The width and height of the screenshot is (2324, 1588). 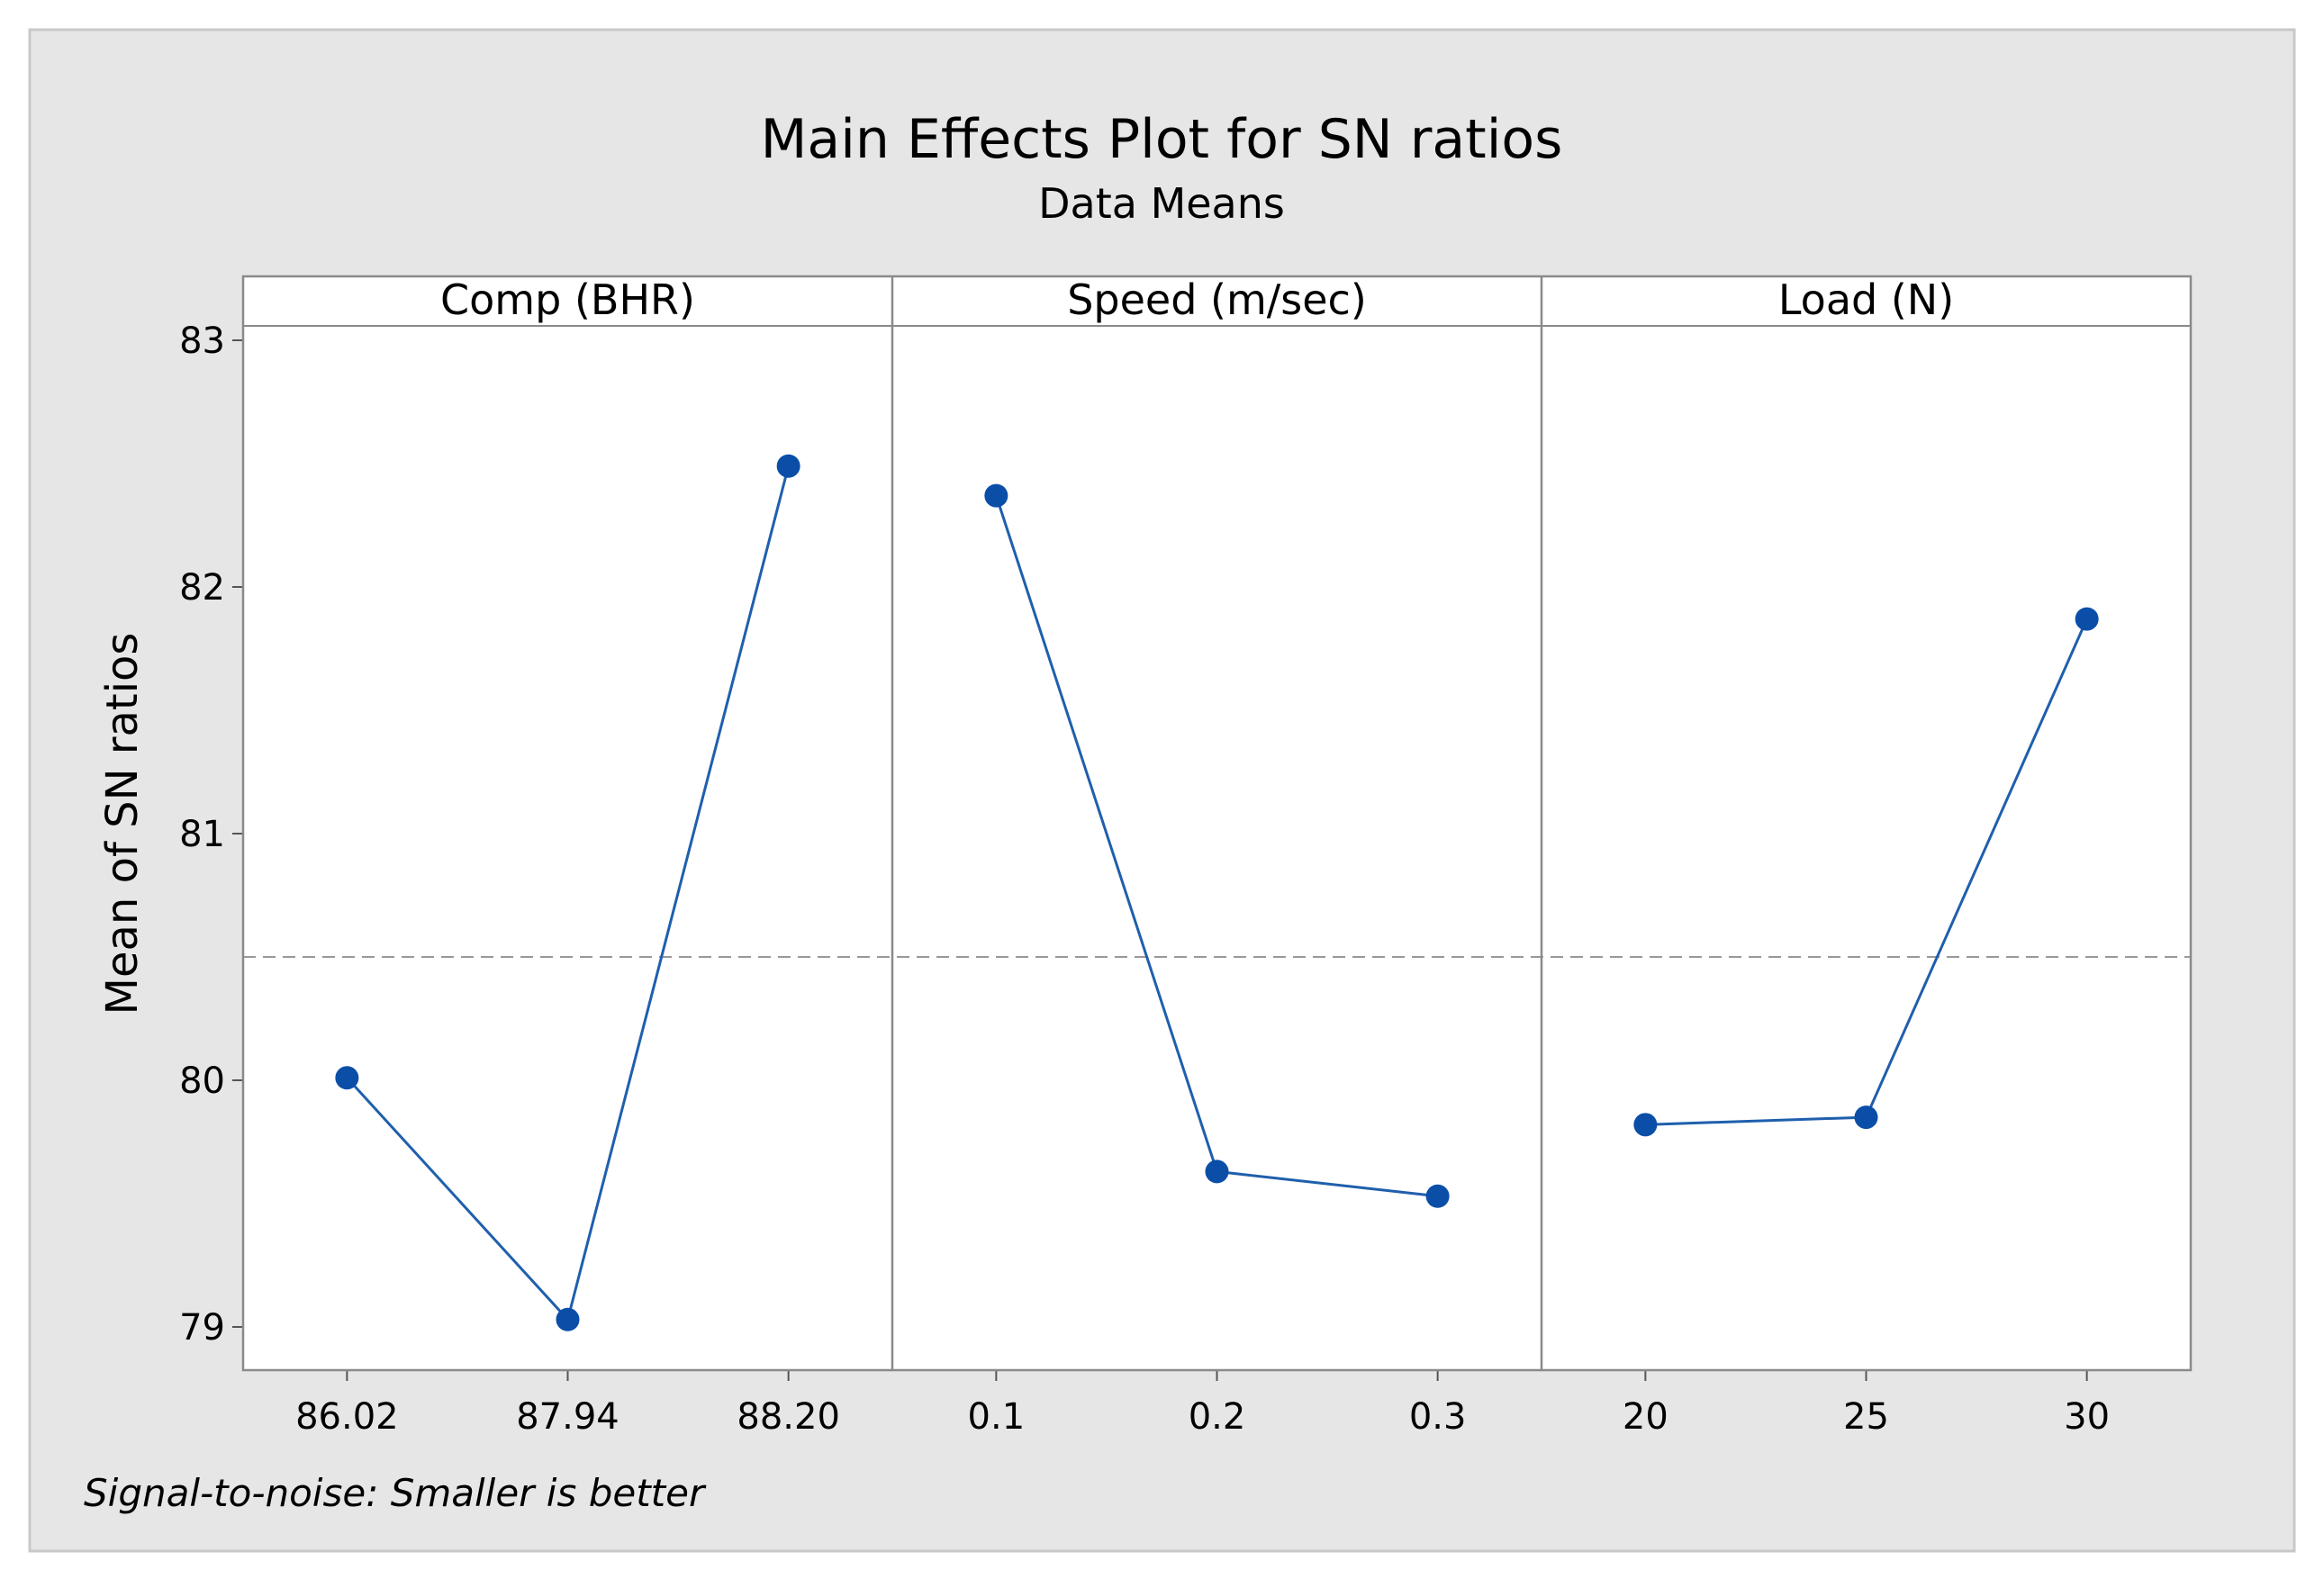 I want to click on x-tick-label: 30, so click(x=2087, y=1417).